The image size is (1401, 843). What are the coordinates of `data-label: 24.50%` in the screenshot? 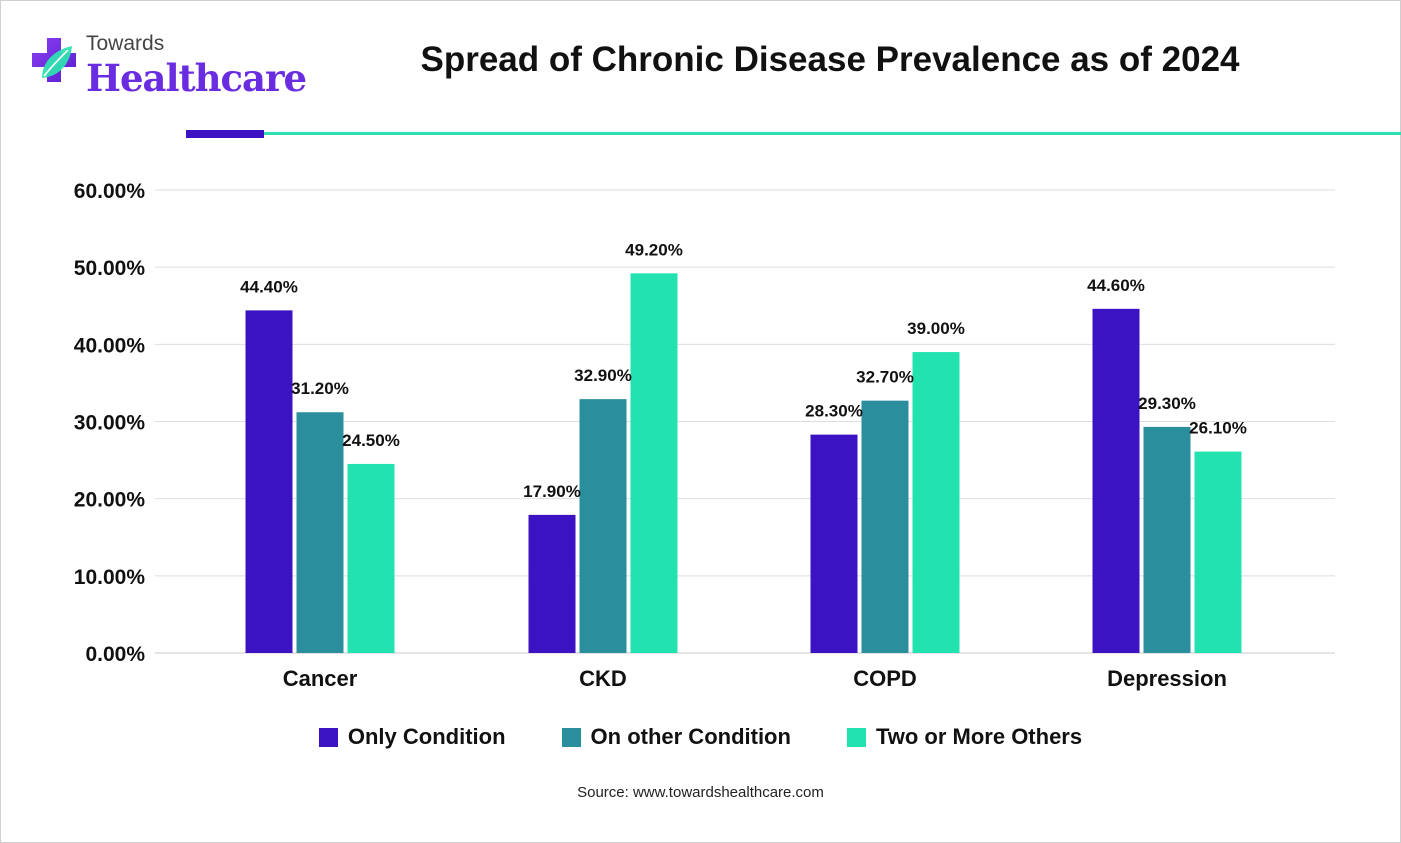 It's located at (371, 440).